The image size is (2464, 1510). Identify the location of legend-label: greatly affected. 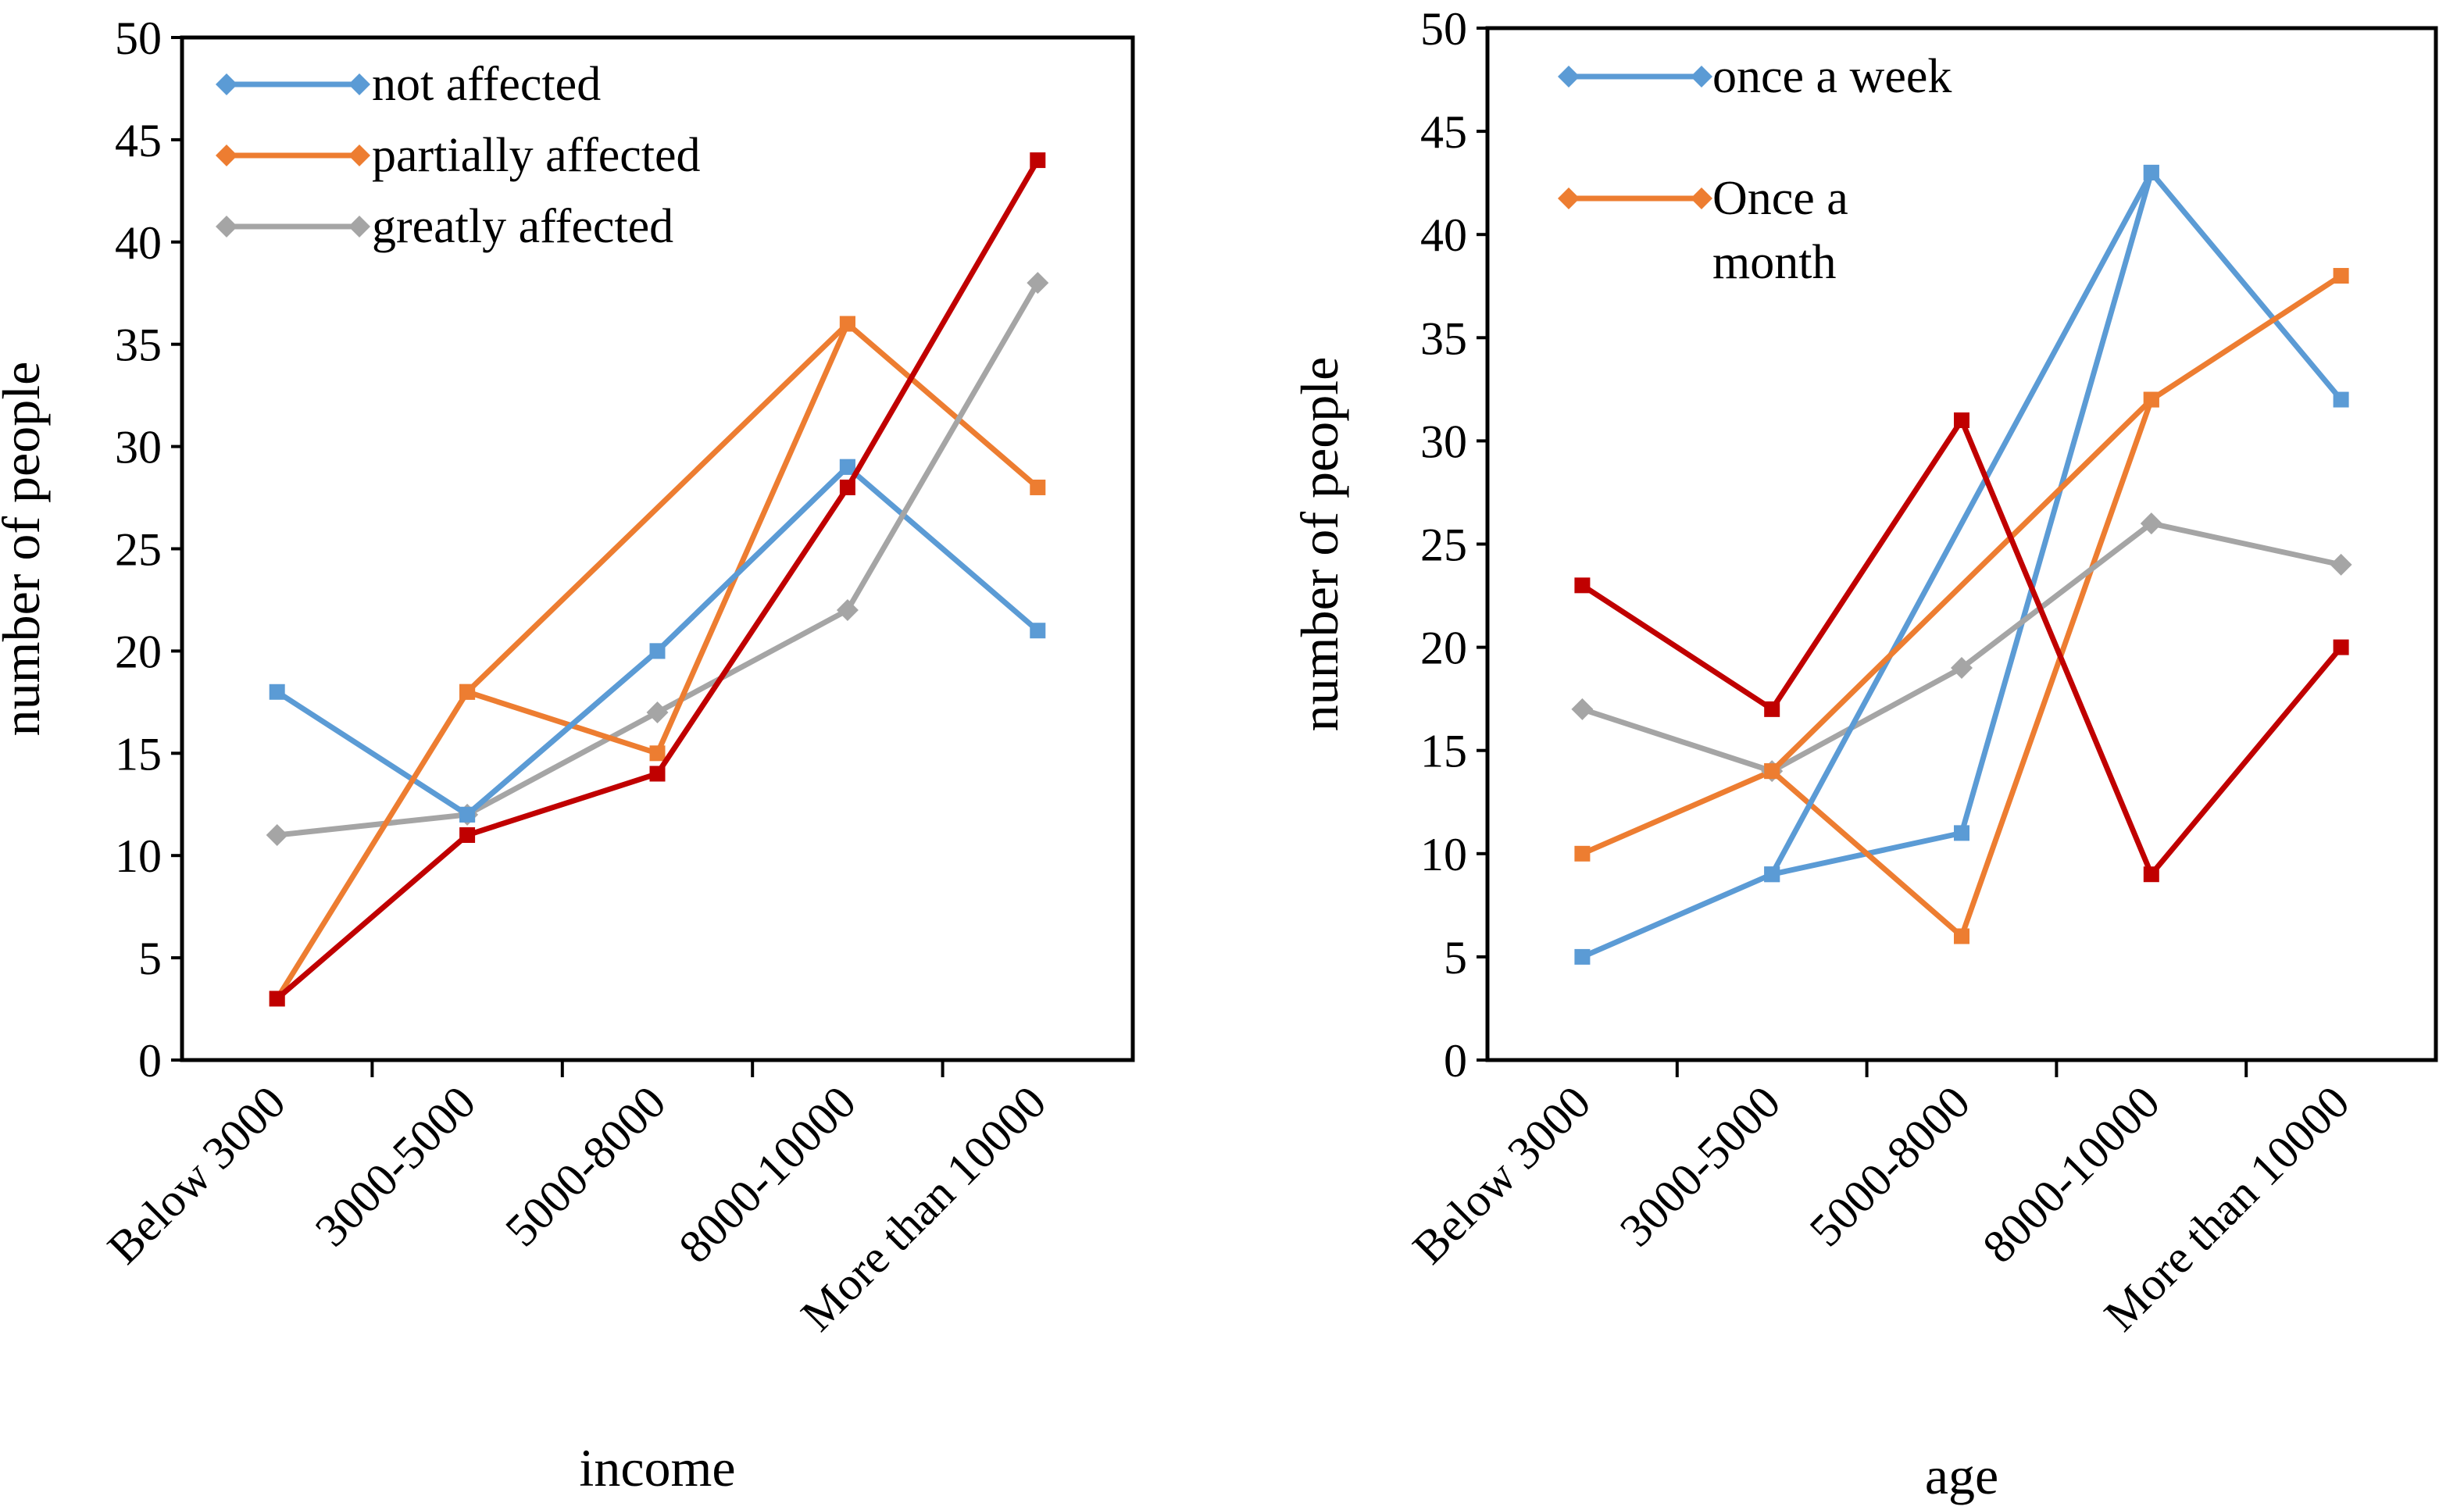
(522, 226).